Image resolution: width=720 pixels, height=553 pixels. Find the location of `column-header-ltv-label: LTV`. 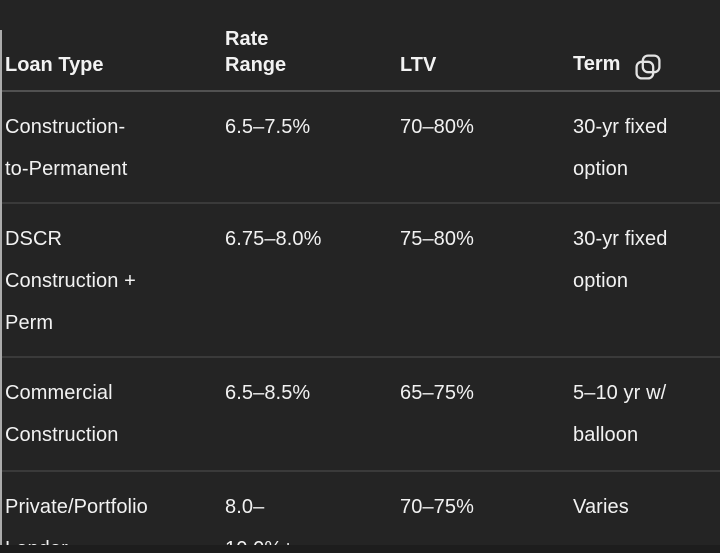

column-header-ltv-label: LTV is located at coordinates (418, 65).